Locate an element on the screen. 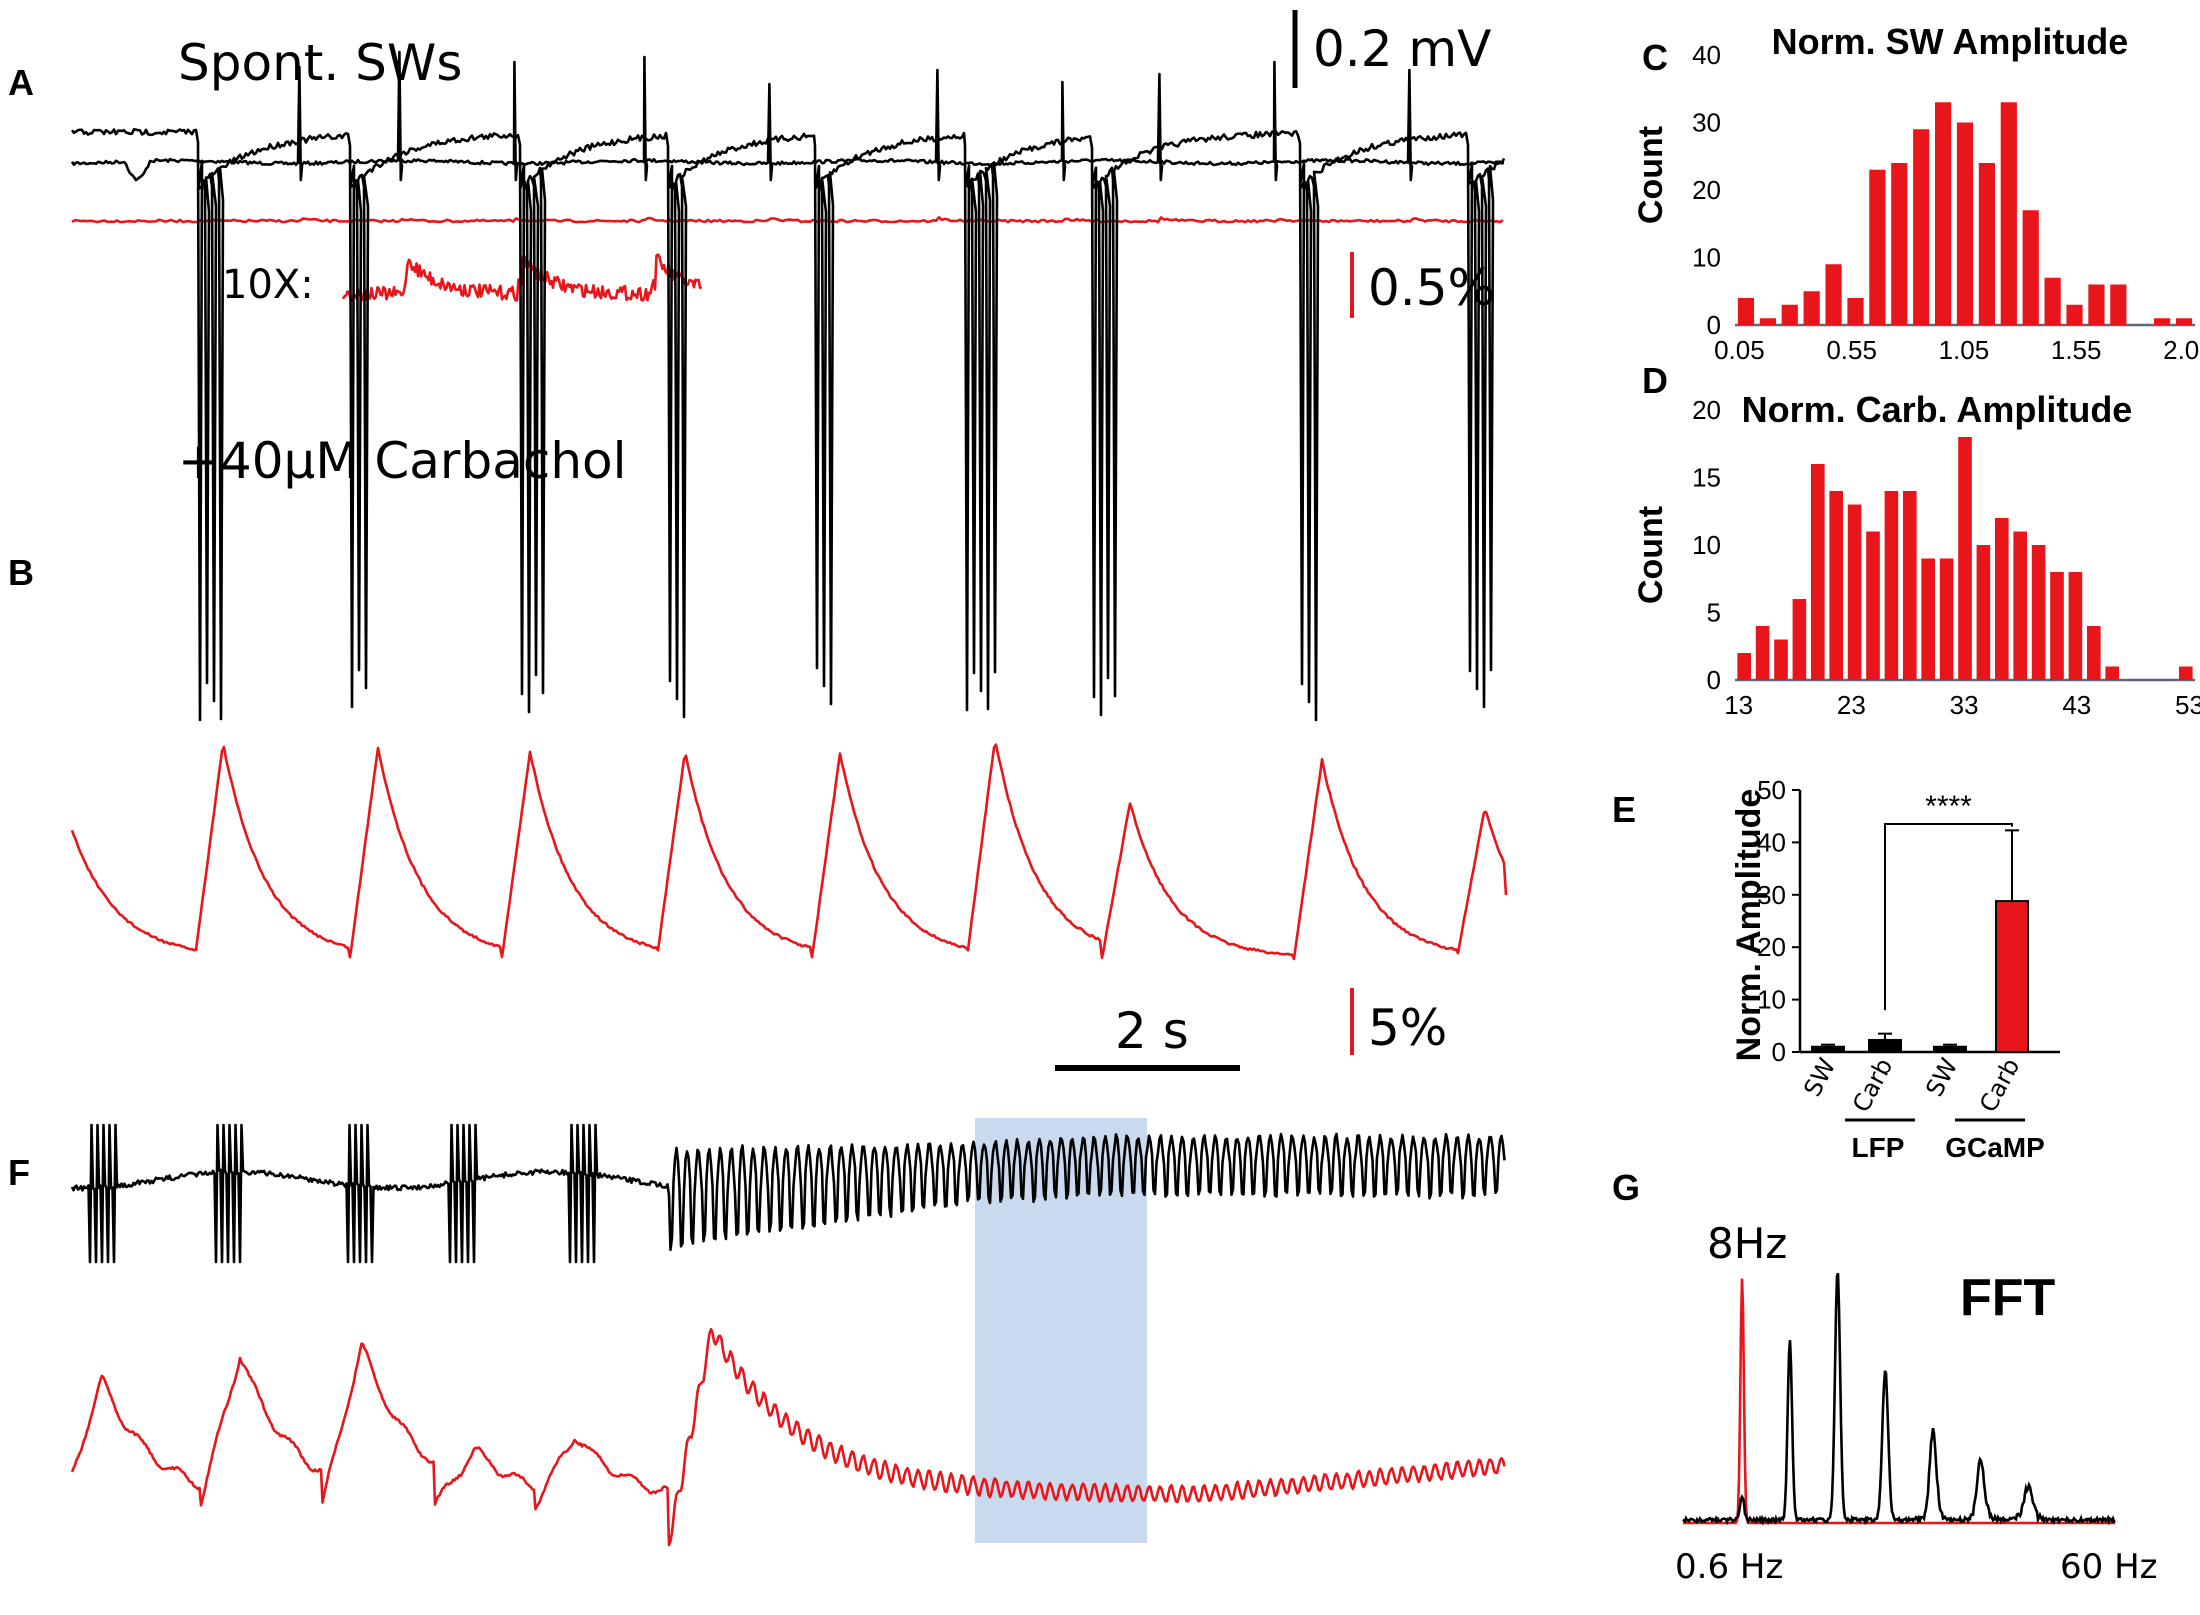 The height and width of the screenshot is (1615, 2200). zoom-label: 10X: is located at coordinates (268, 285).